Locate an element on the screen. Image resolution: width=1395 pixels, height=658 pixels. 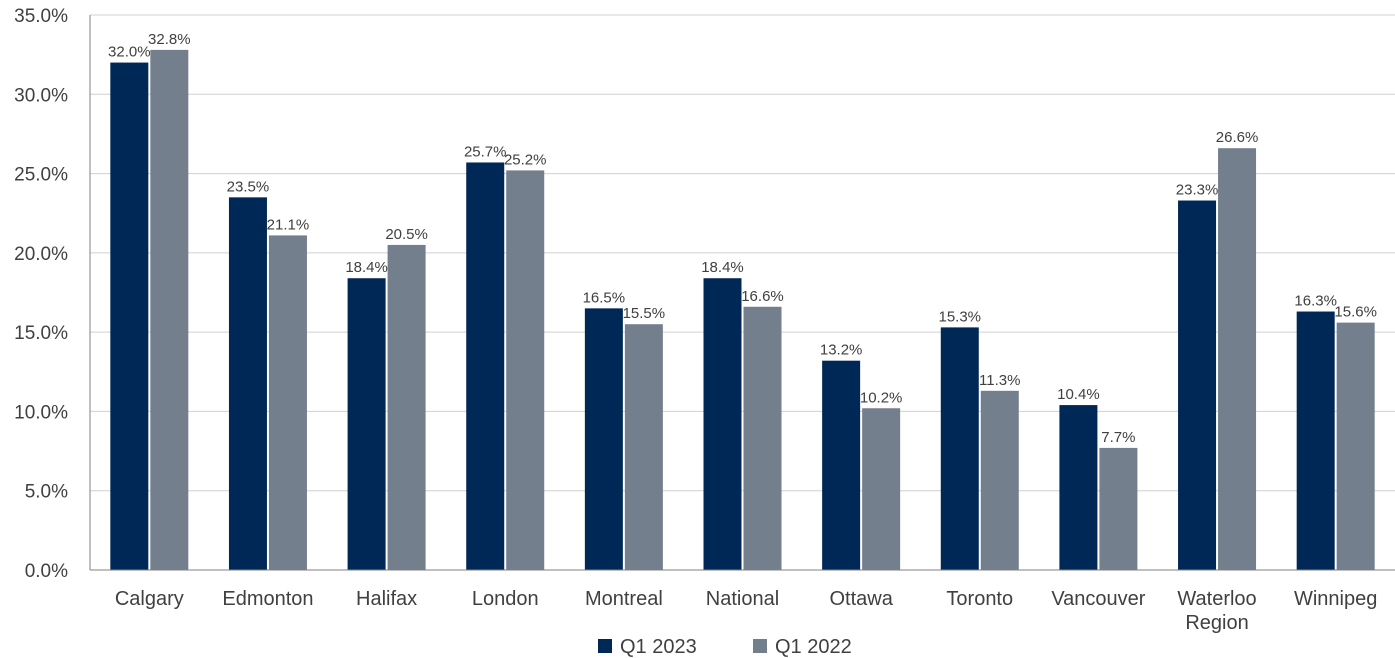
x-tick-label: Calgary is located at coordinates (149, 599).